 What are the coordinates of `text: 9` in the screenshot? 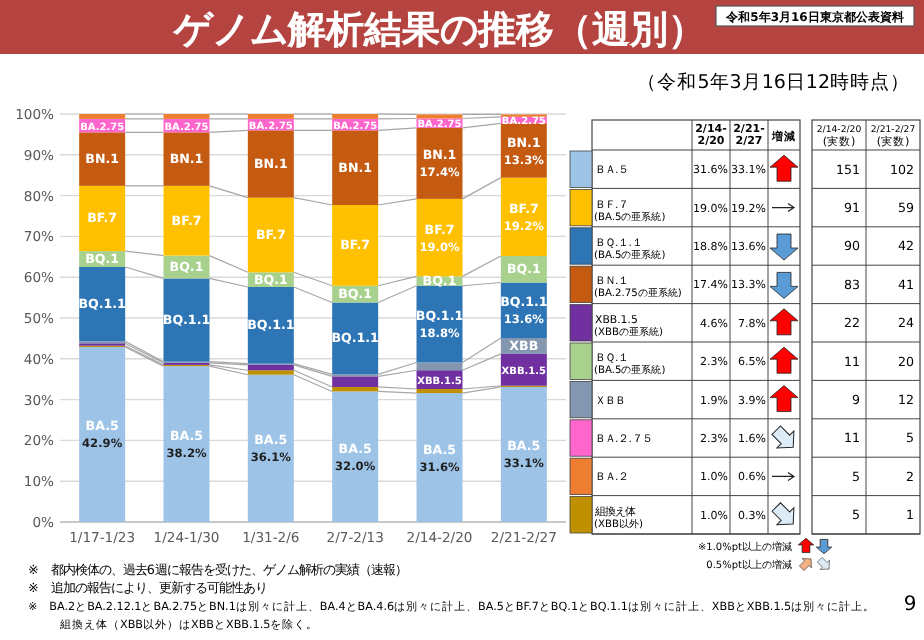 It's located at (910, 605).